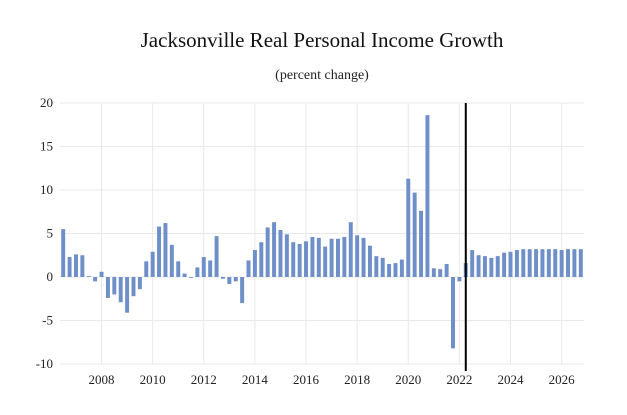 The image size is (627, 415). I want to click on y-tick-label: 15, so click(46, 146).